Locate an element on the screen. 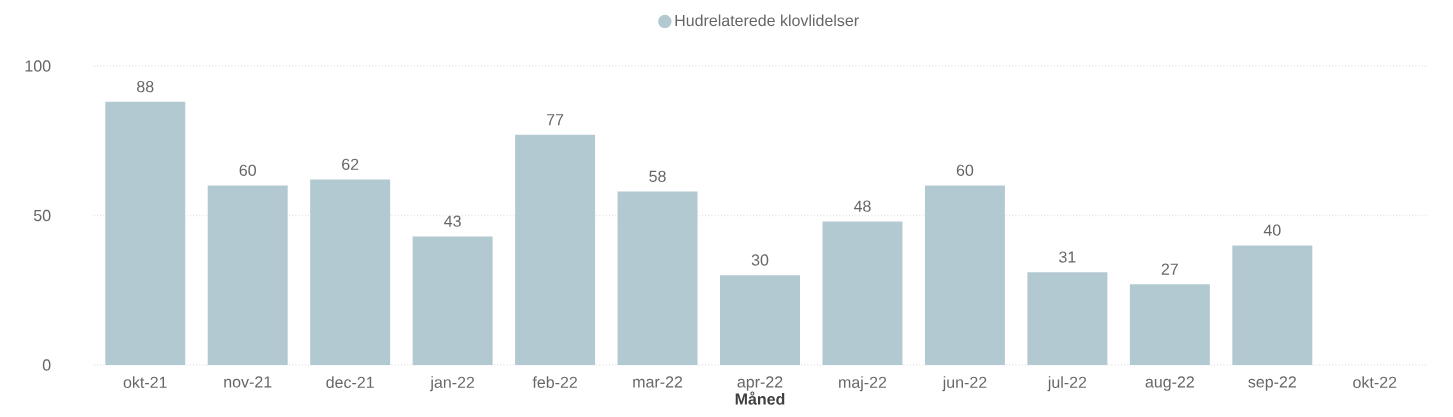  x-tick-label: feb-22 is located at coordinates (554, 382).